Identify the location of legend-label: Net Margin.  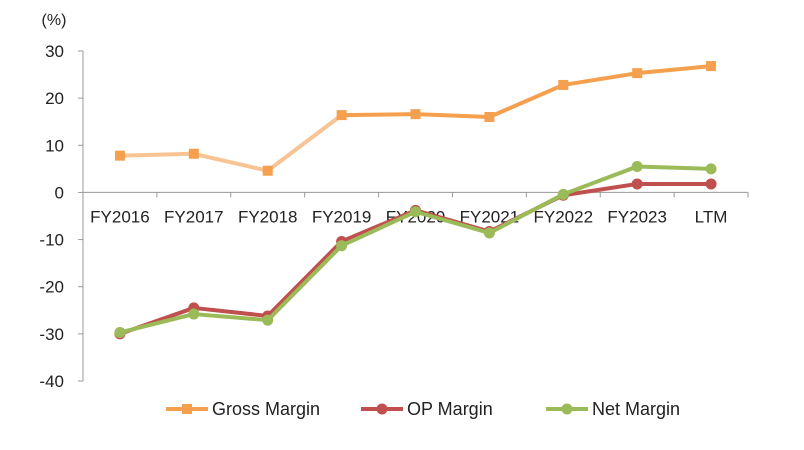
(636, 409).